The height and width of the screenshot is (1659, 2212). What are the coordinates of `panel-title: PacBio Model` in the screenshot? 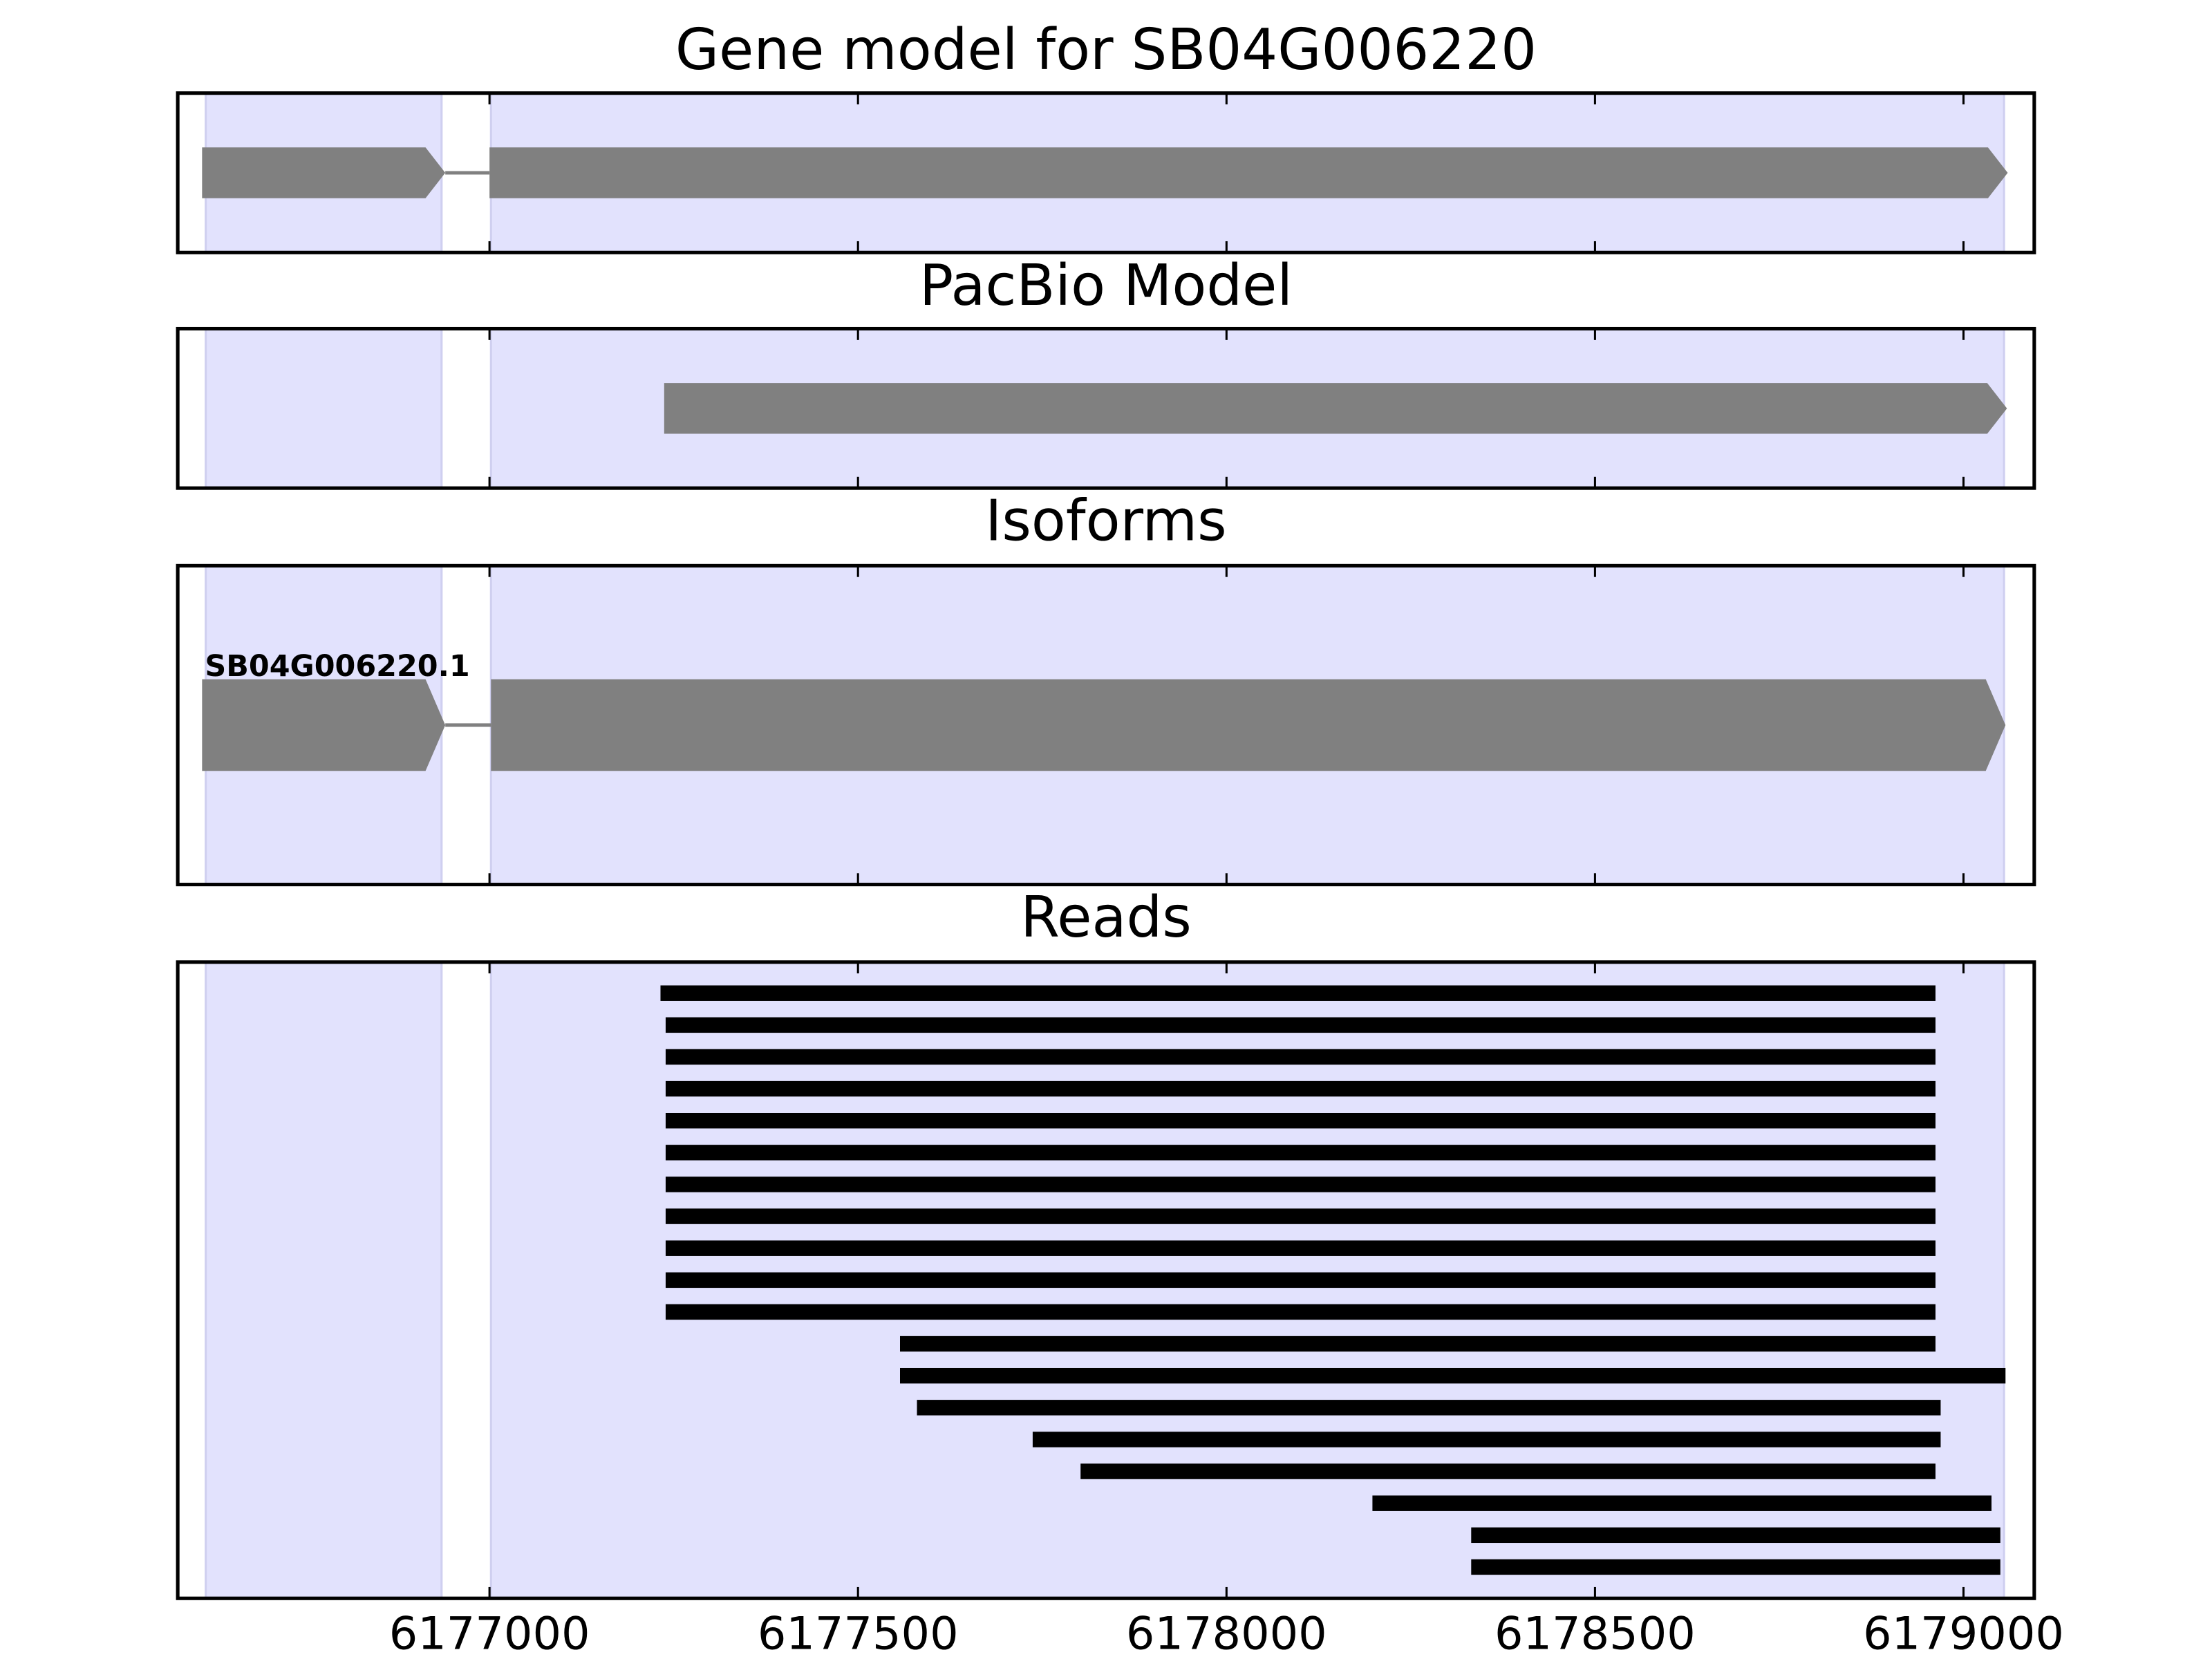 It's located at (1106, 286).